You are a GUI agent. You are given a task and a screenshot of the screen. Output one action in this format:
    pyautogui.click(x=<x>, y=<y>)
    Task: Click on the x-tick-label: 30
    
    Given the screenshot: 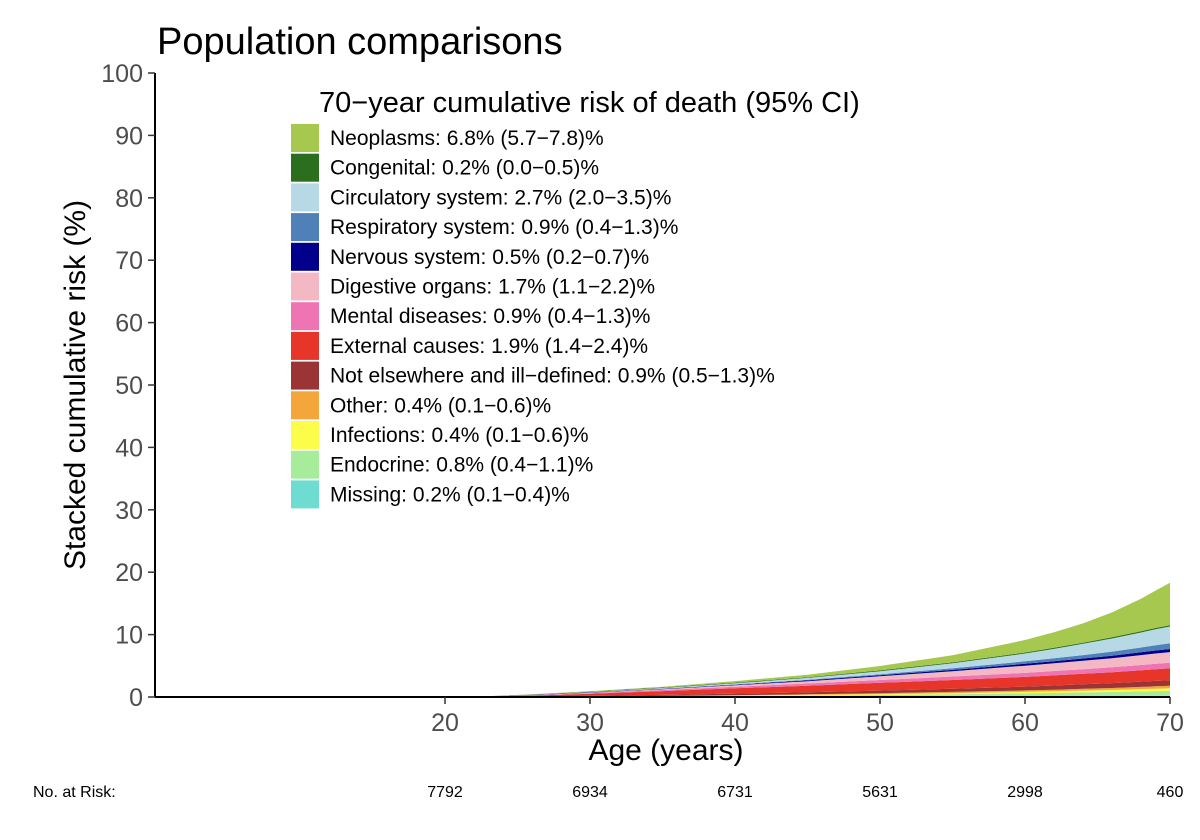 What is the action you would take?
    pyautogui.click(x=590, y=723)
    